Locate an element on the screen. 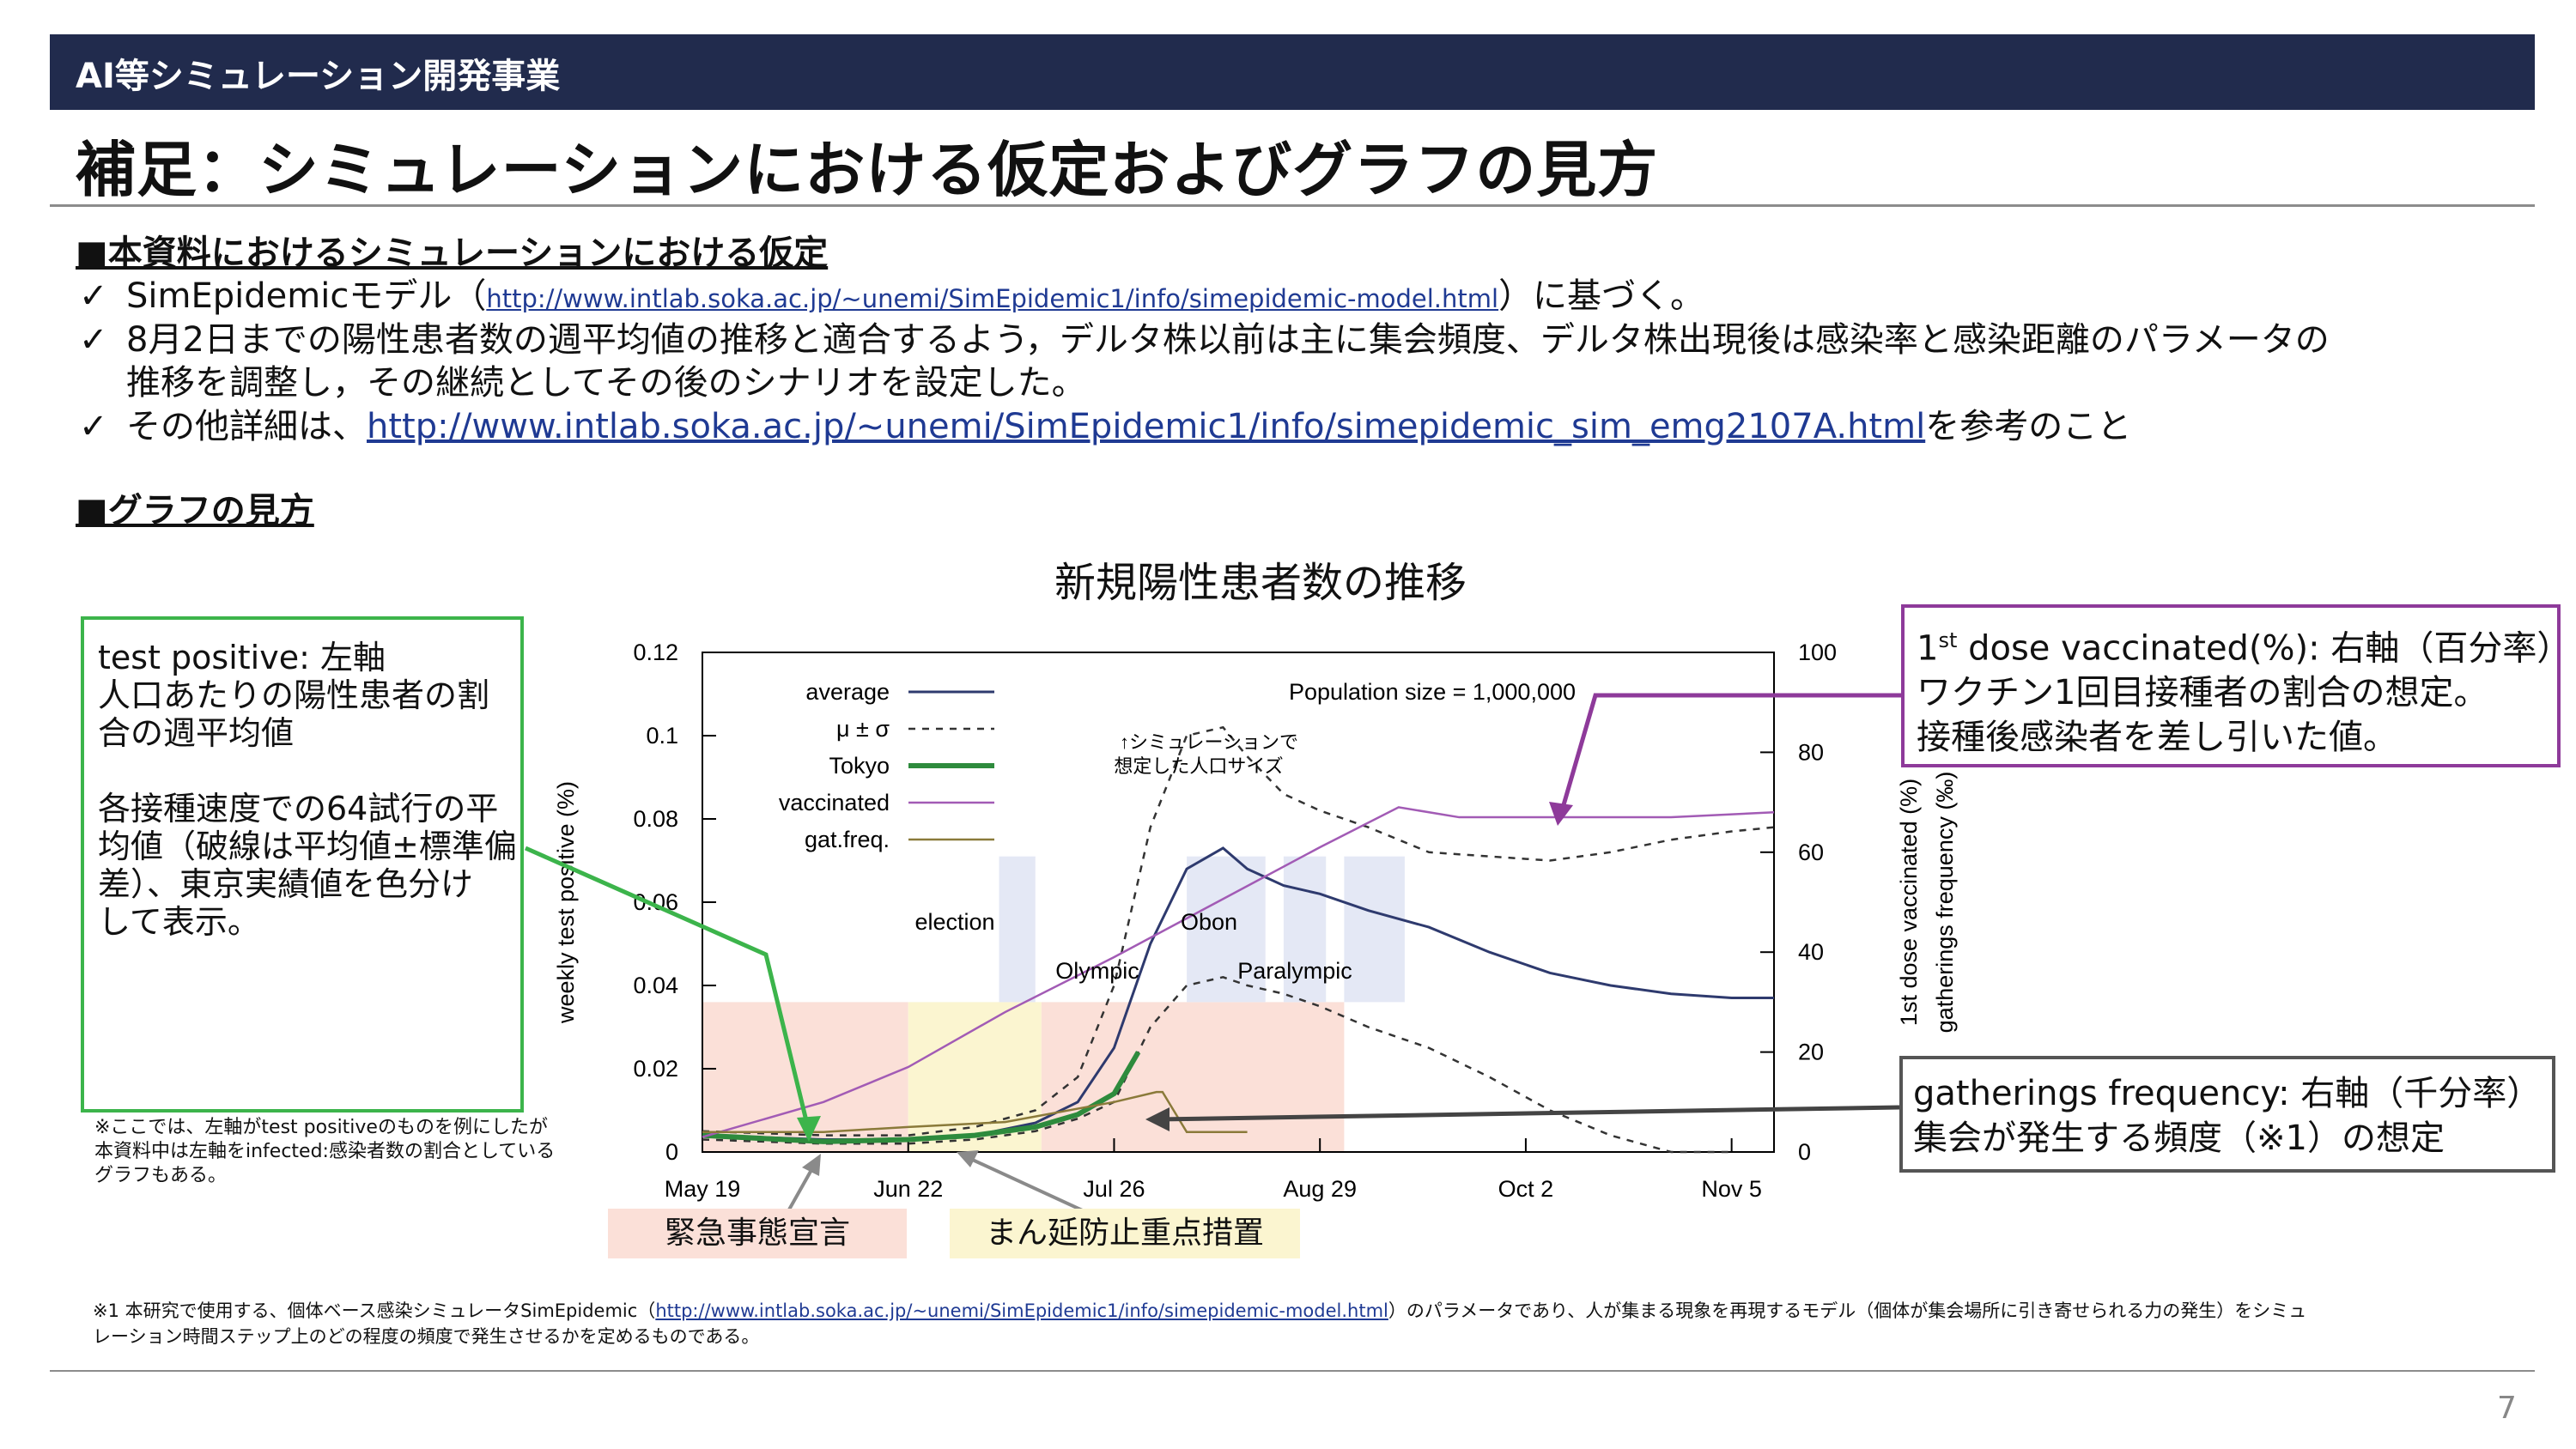 This screenshot has width=2576, height=1449. y2-tick-label: 20 is located at coordinates (1811, 1052).